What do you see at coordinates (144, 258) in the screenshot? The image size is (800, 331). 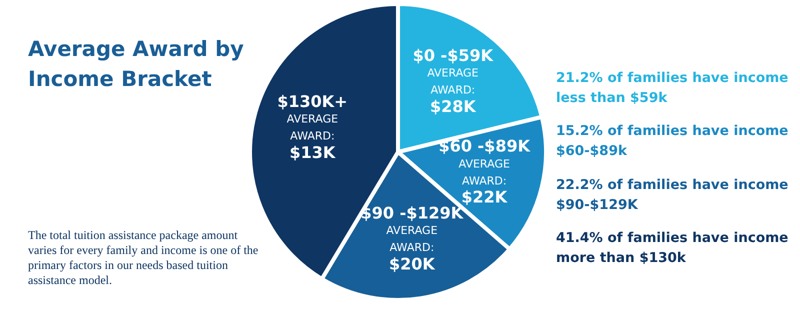 I see `text: The total tuition assistance package amount varies for every family and income is one of the primary factors in our needs based tuition assistance model.` at bounding box center [144, 258].